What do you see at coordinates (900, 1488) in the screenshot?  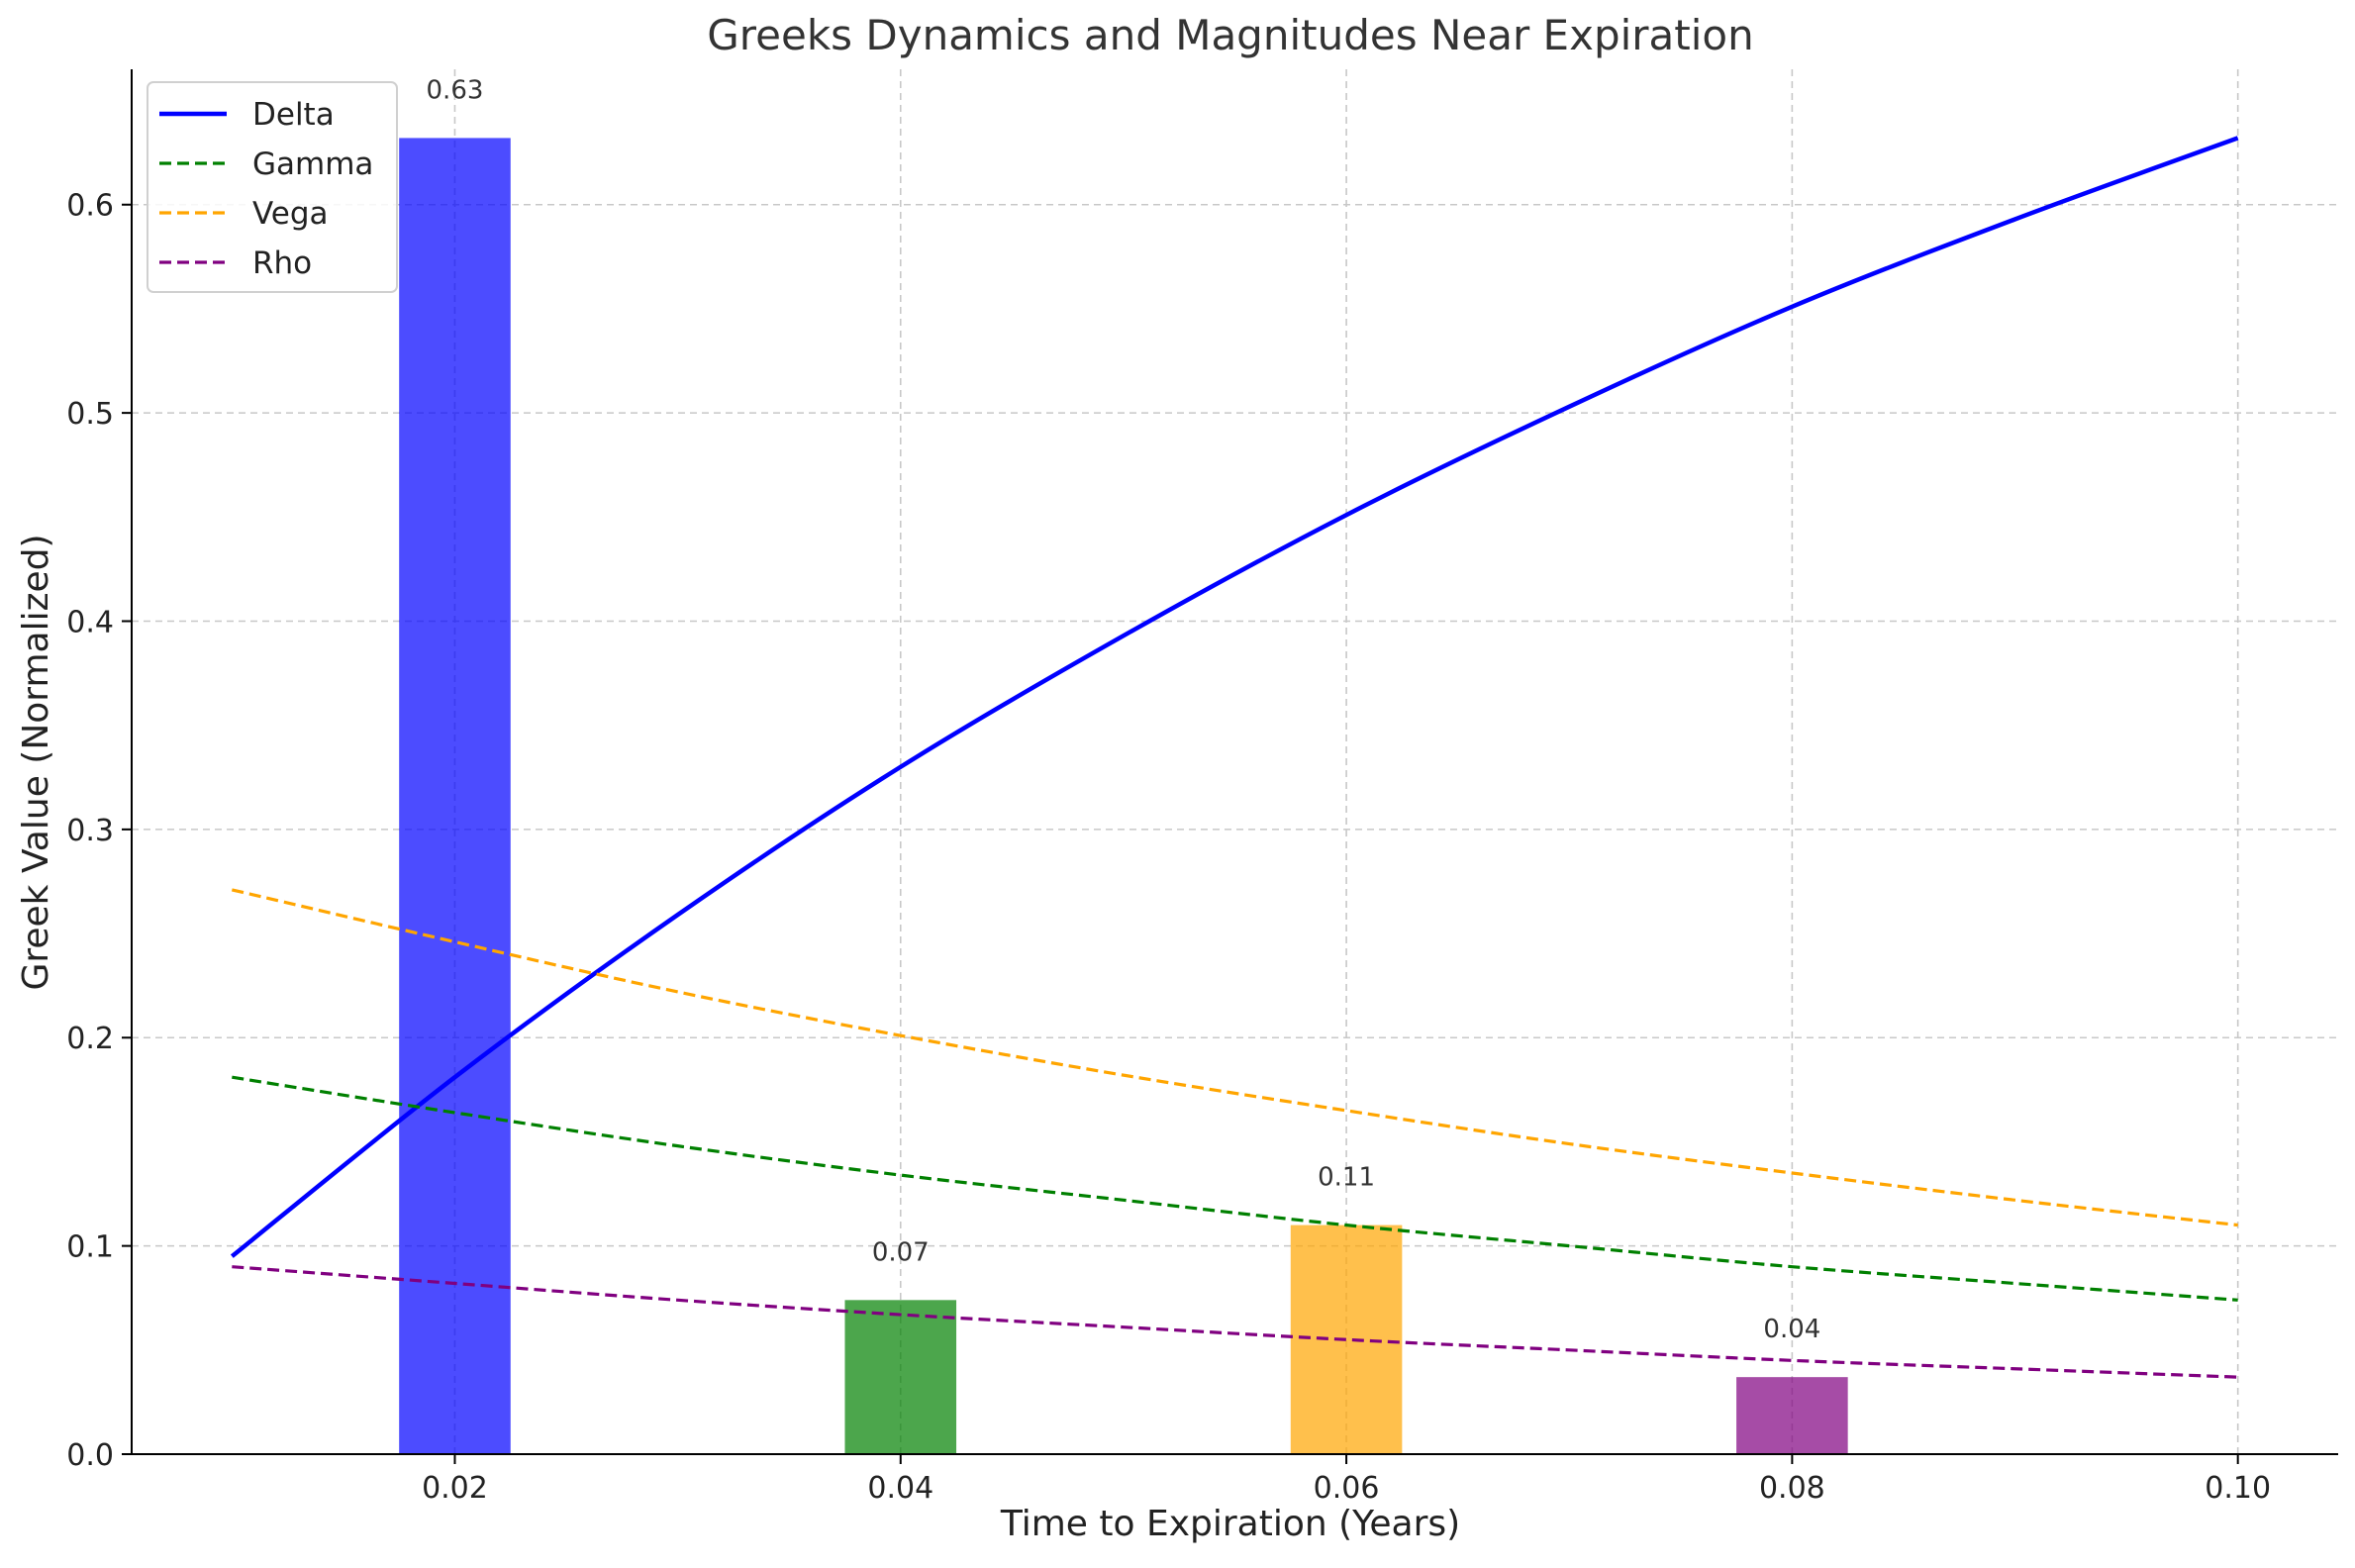 I see `x-tick-label-1: 0.04` at bounding box center [900, 1488].